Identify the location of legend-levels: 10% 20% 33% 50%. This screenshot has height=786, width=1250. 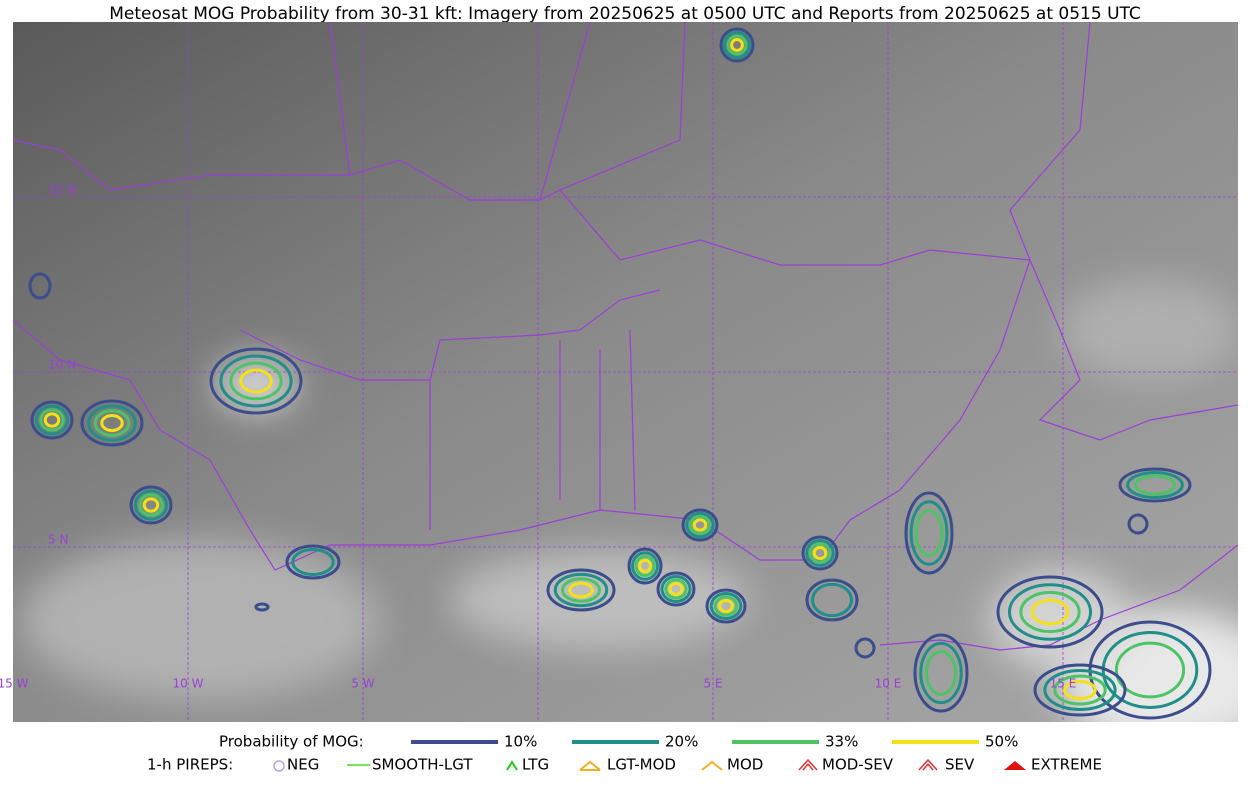
(714, 742).